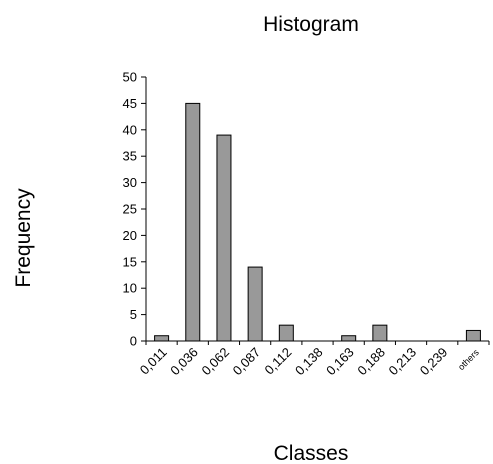 The width and height of the screenshot is (493, 464). What do you see at coordinates (130, 129) in the screenshot?
I see `y-tick-label: 40` at bounding box center [130, 129].